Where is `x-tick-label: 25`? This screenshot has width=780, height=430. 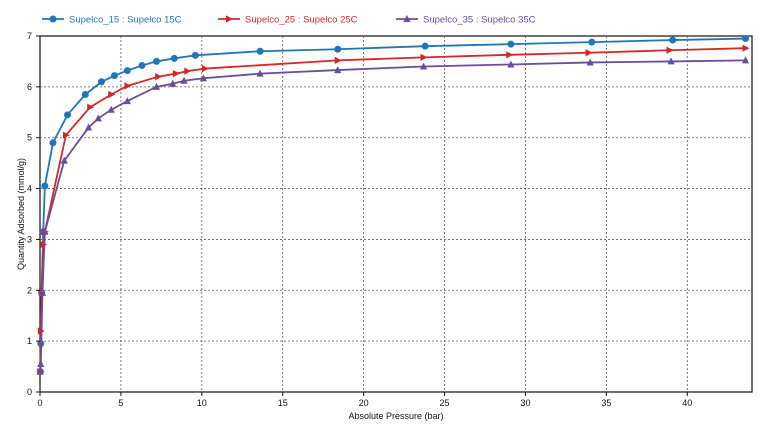 x-tick-label: 25 is located at coordinates (445, 403).